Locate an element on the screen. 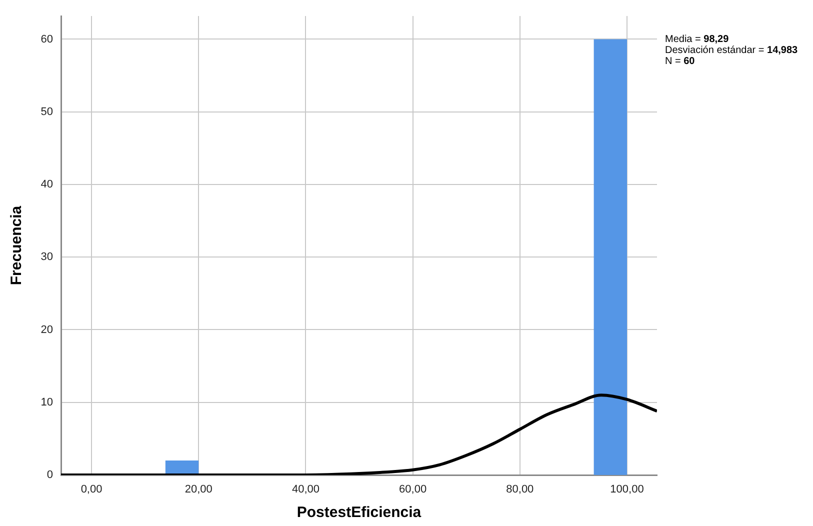 This screenshot has height=526, width=813. y-tick-label: 0 is located at coordinates (49, 475).